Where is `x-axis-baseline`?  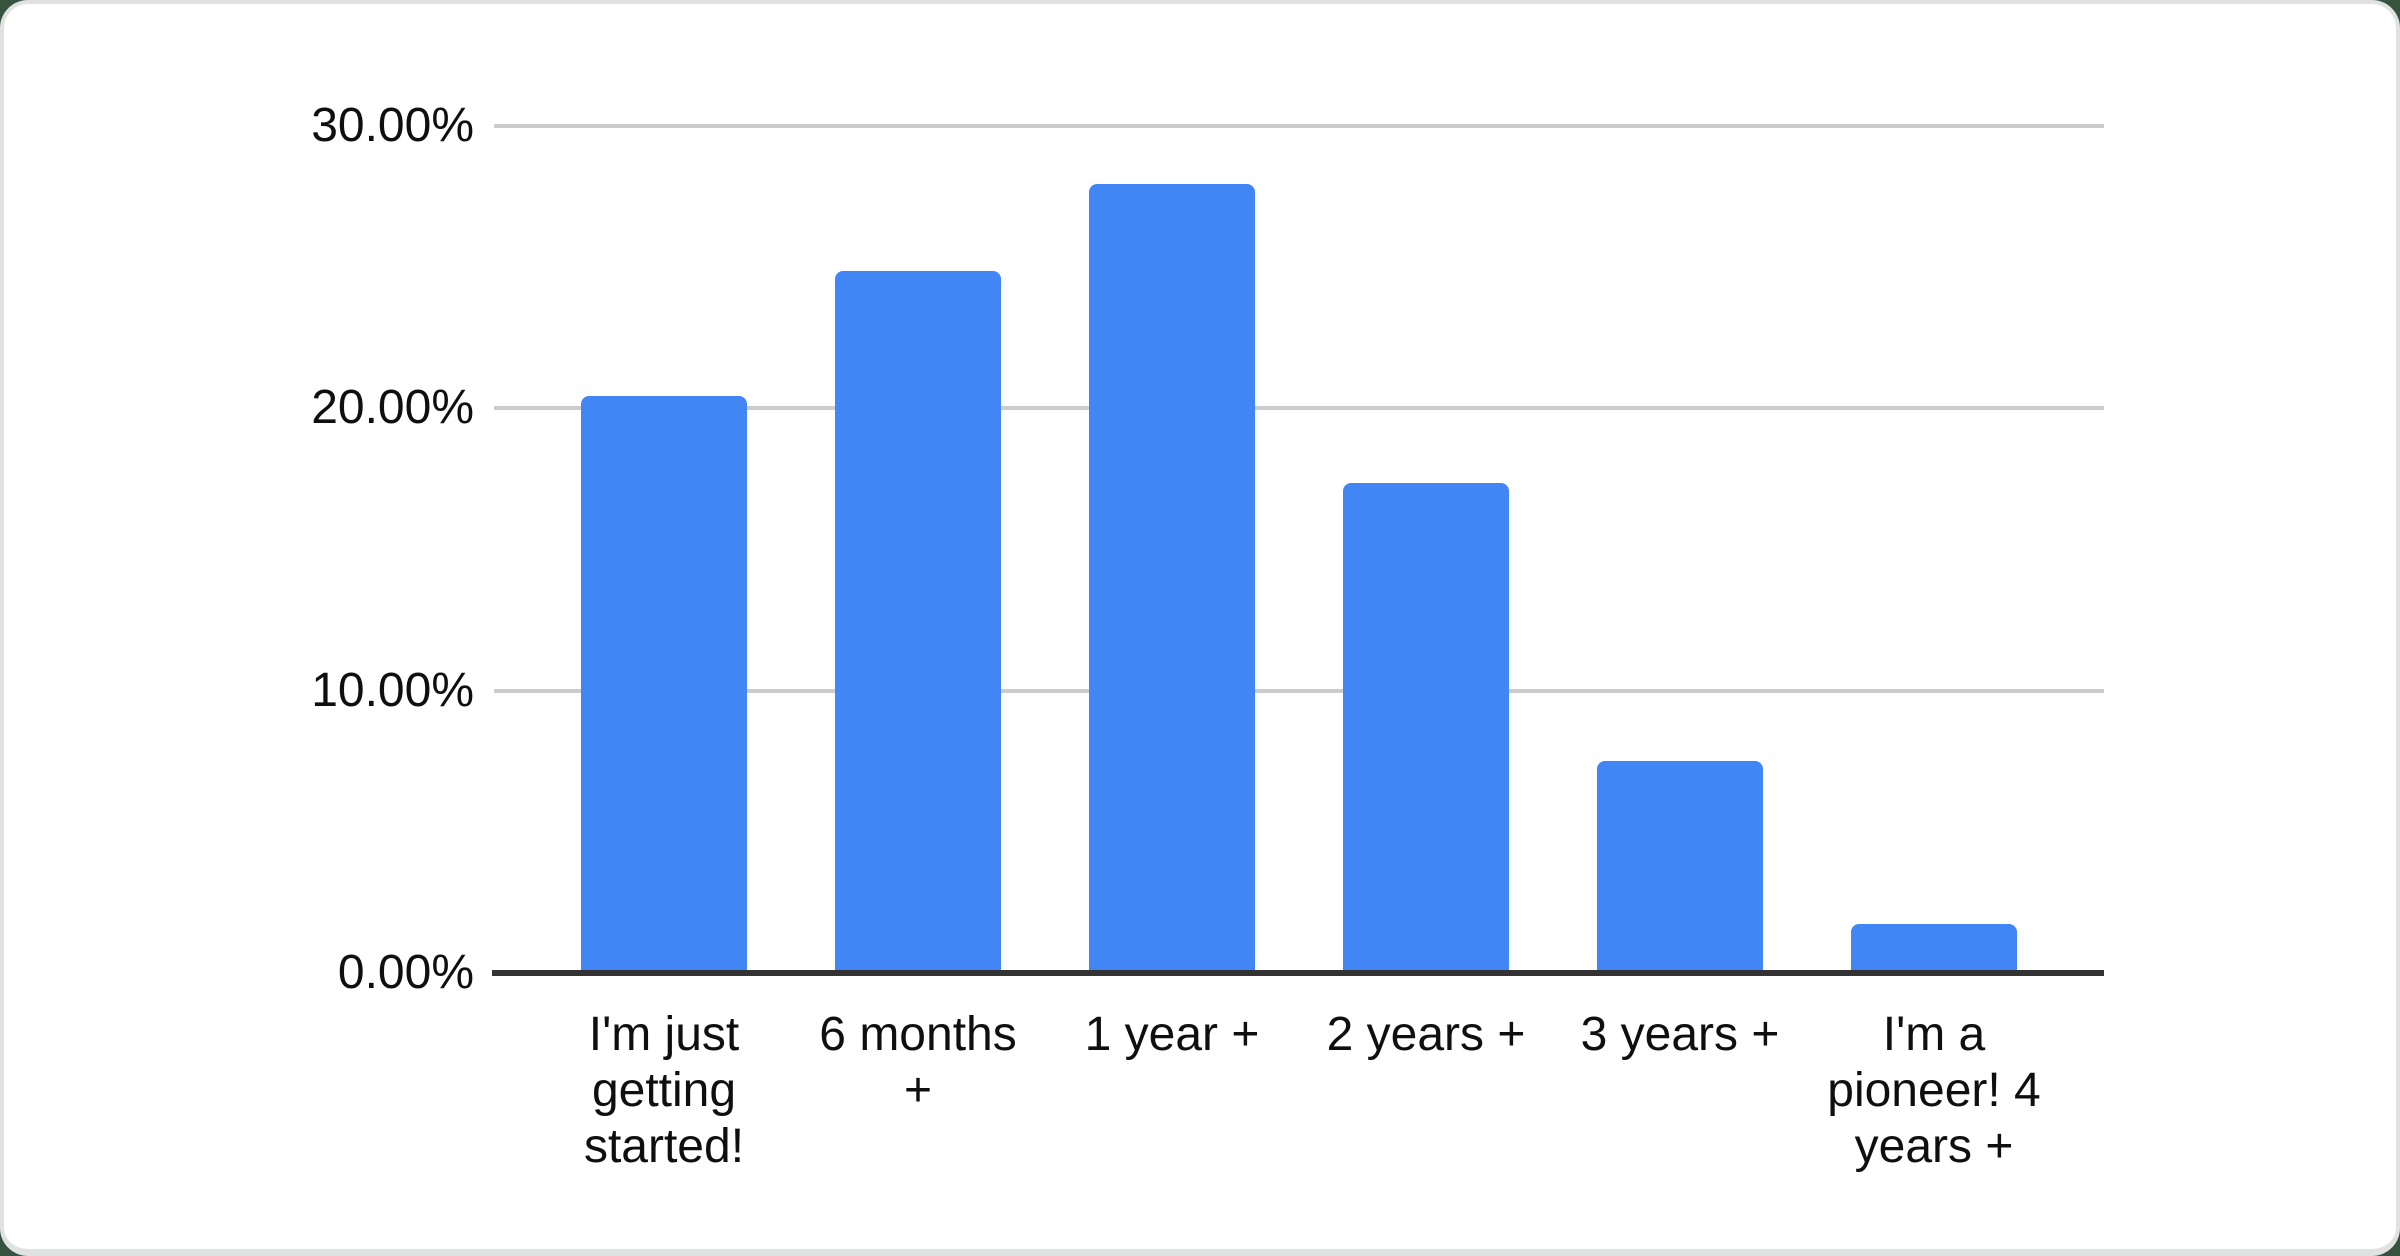
x-axis-baseline is located at coordinates (1298, 973).